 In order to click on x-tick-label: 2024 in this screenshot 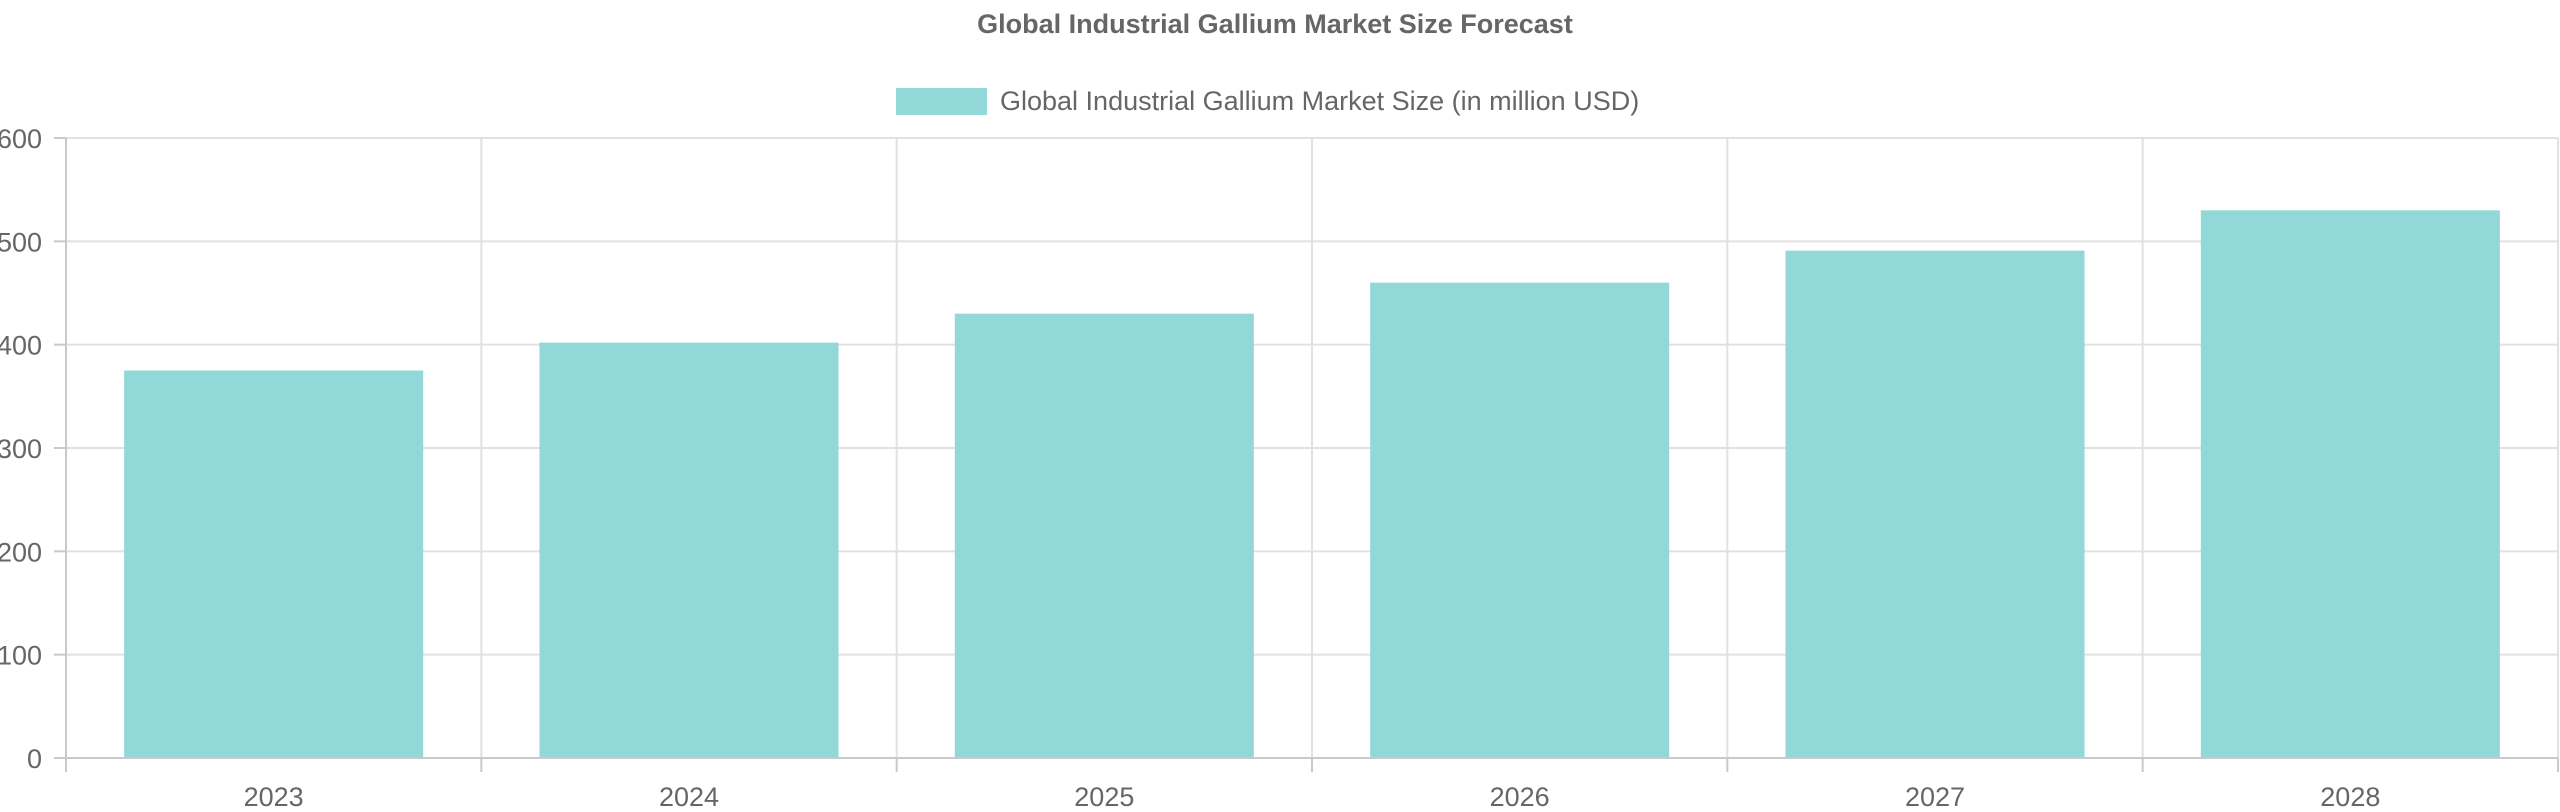, I will do `click(689, 797)`.